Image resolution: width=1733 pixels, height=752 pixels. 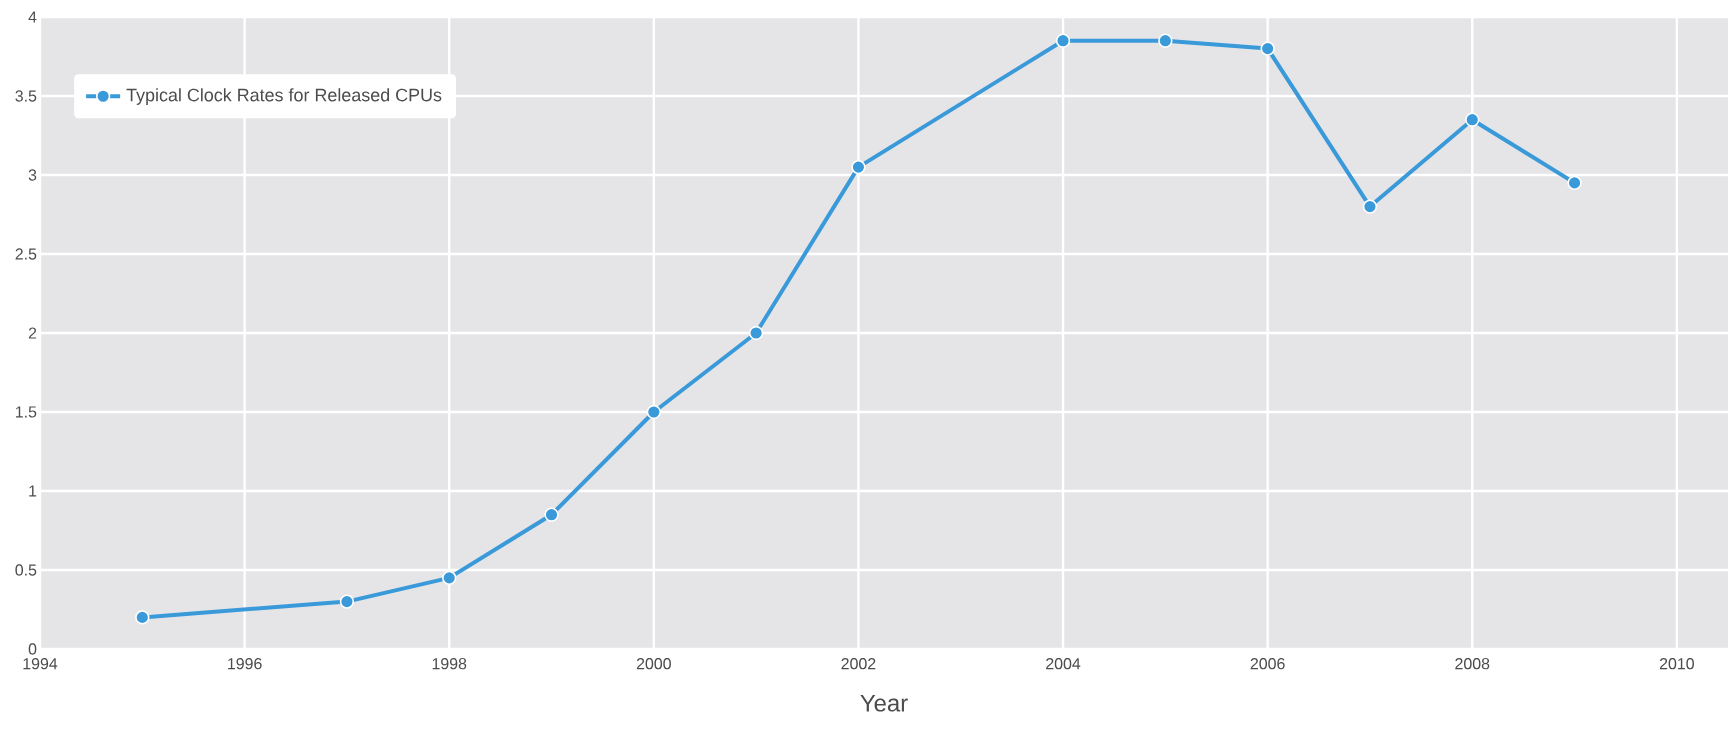 What do you see at coordinates (653, 664) in the screenshot?
I see `x-tick-label: 2000` at bounding box center [653, 664].